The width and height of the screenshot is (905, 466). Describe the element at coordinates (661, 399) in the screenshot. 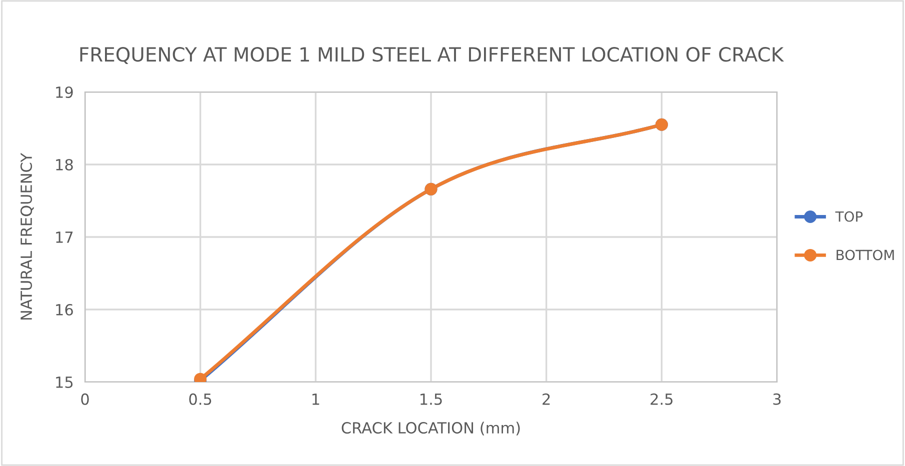

I see `x-tick-label: 2.5` at that location.